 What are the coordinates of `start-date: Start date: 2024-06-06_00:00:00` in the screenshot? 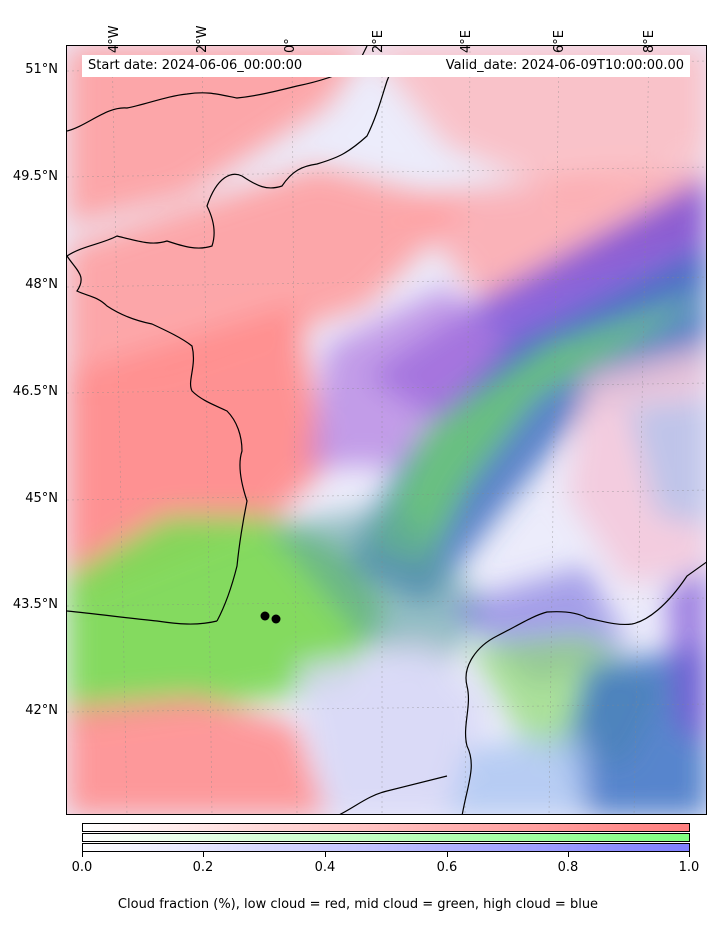 It's located at (195, 65).